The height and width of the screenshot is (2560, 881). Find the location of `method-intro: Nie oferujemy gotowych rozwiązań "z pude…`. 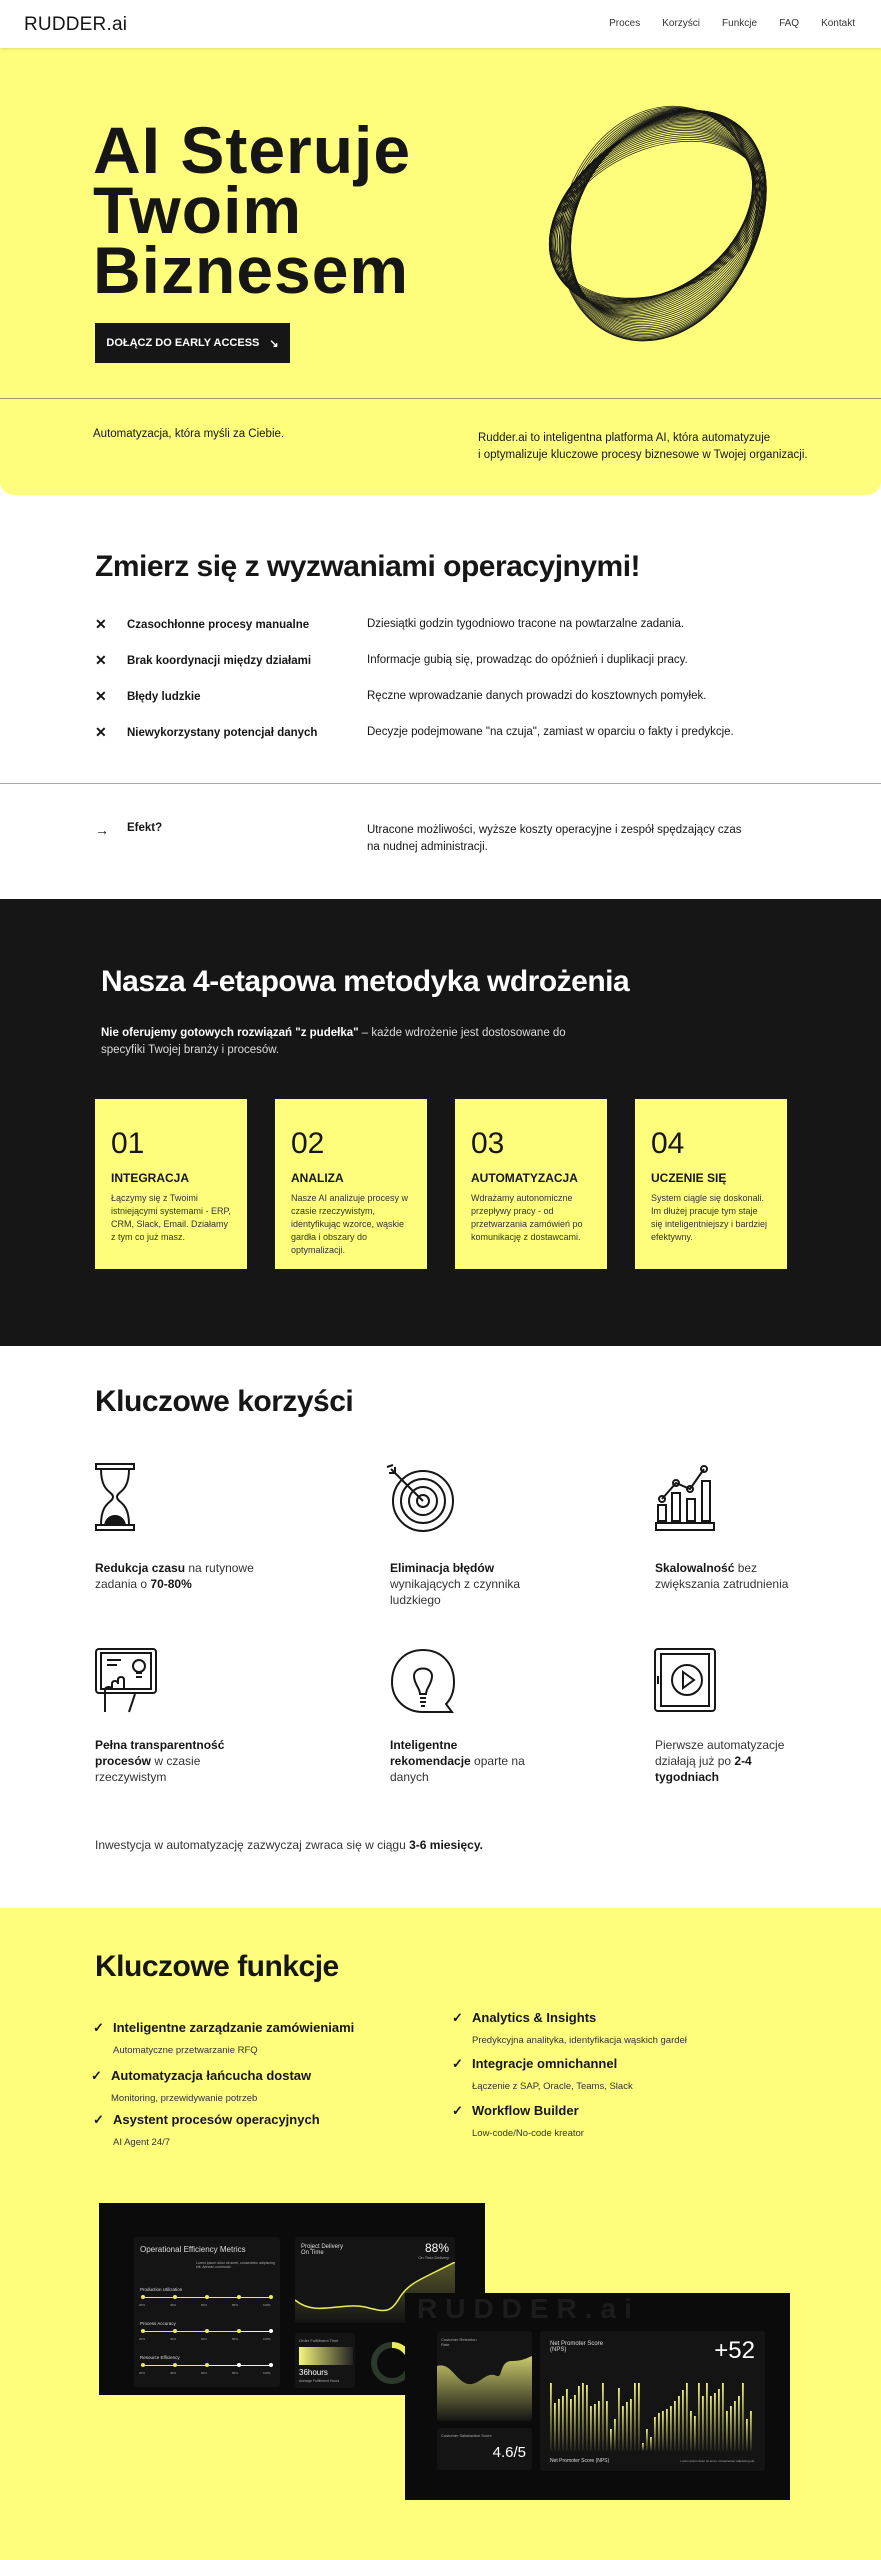

method-intro: Nie oferujemy gotowych rozwiązań "z pude… is located at coordinates (333, 1041).